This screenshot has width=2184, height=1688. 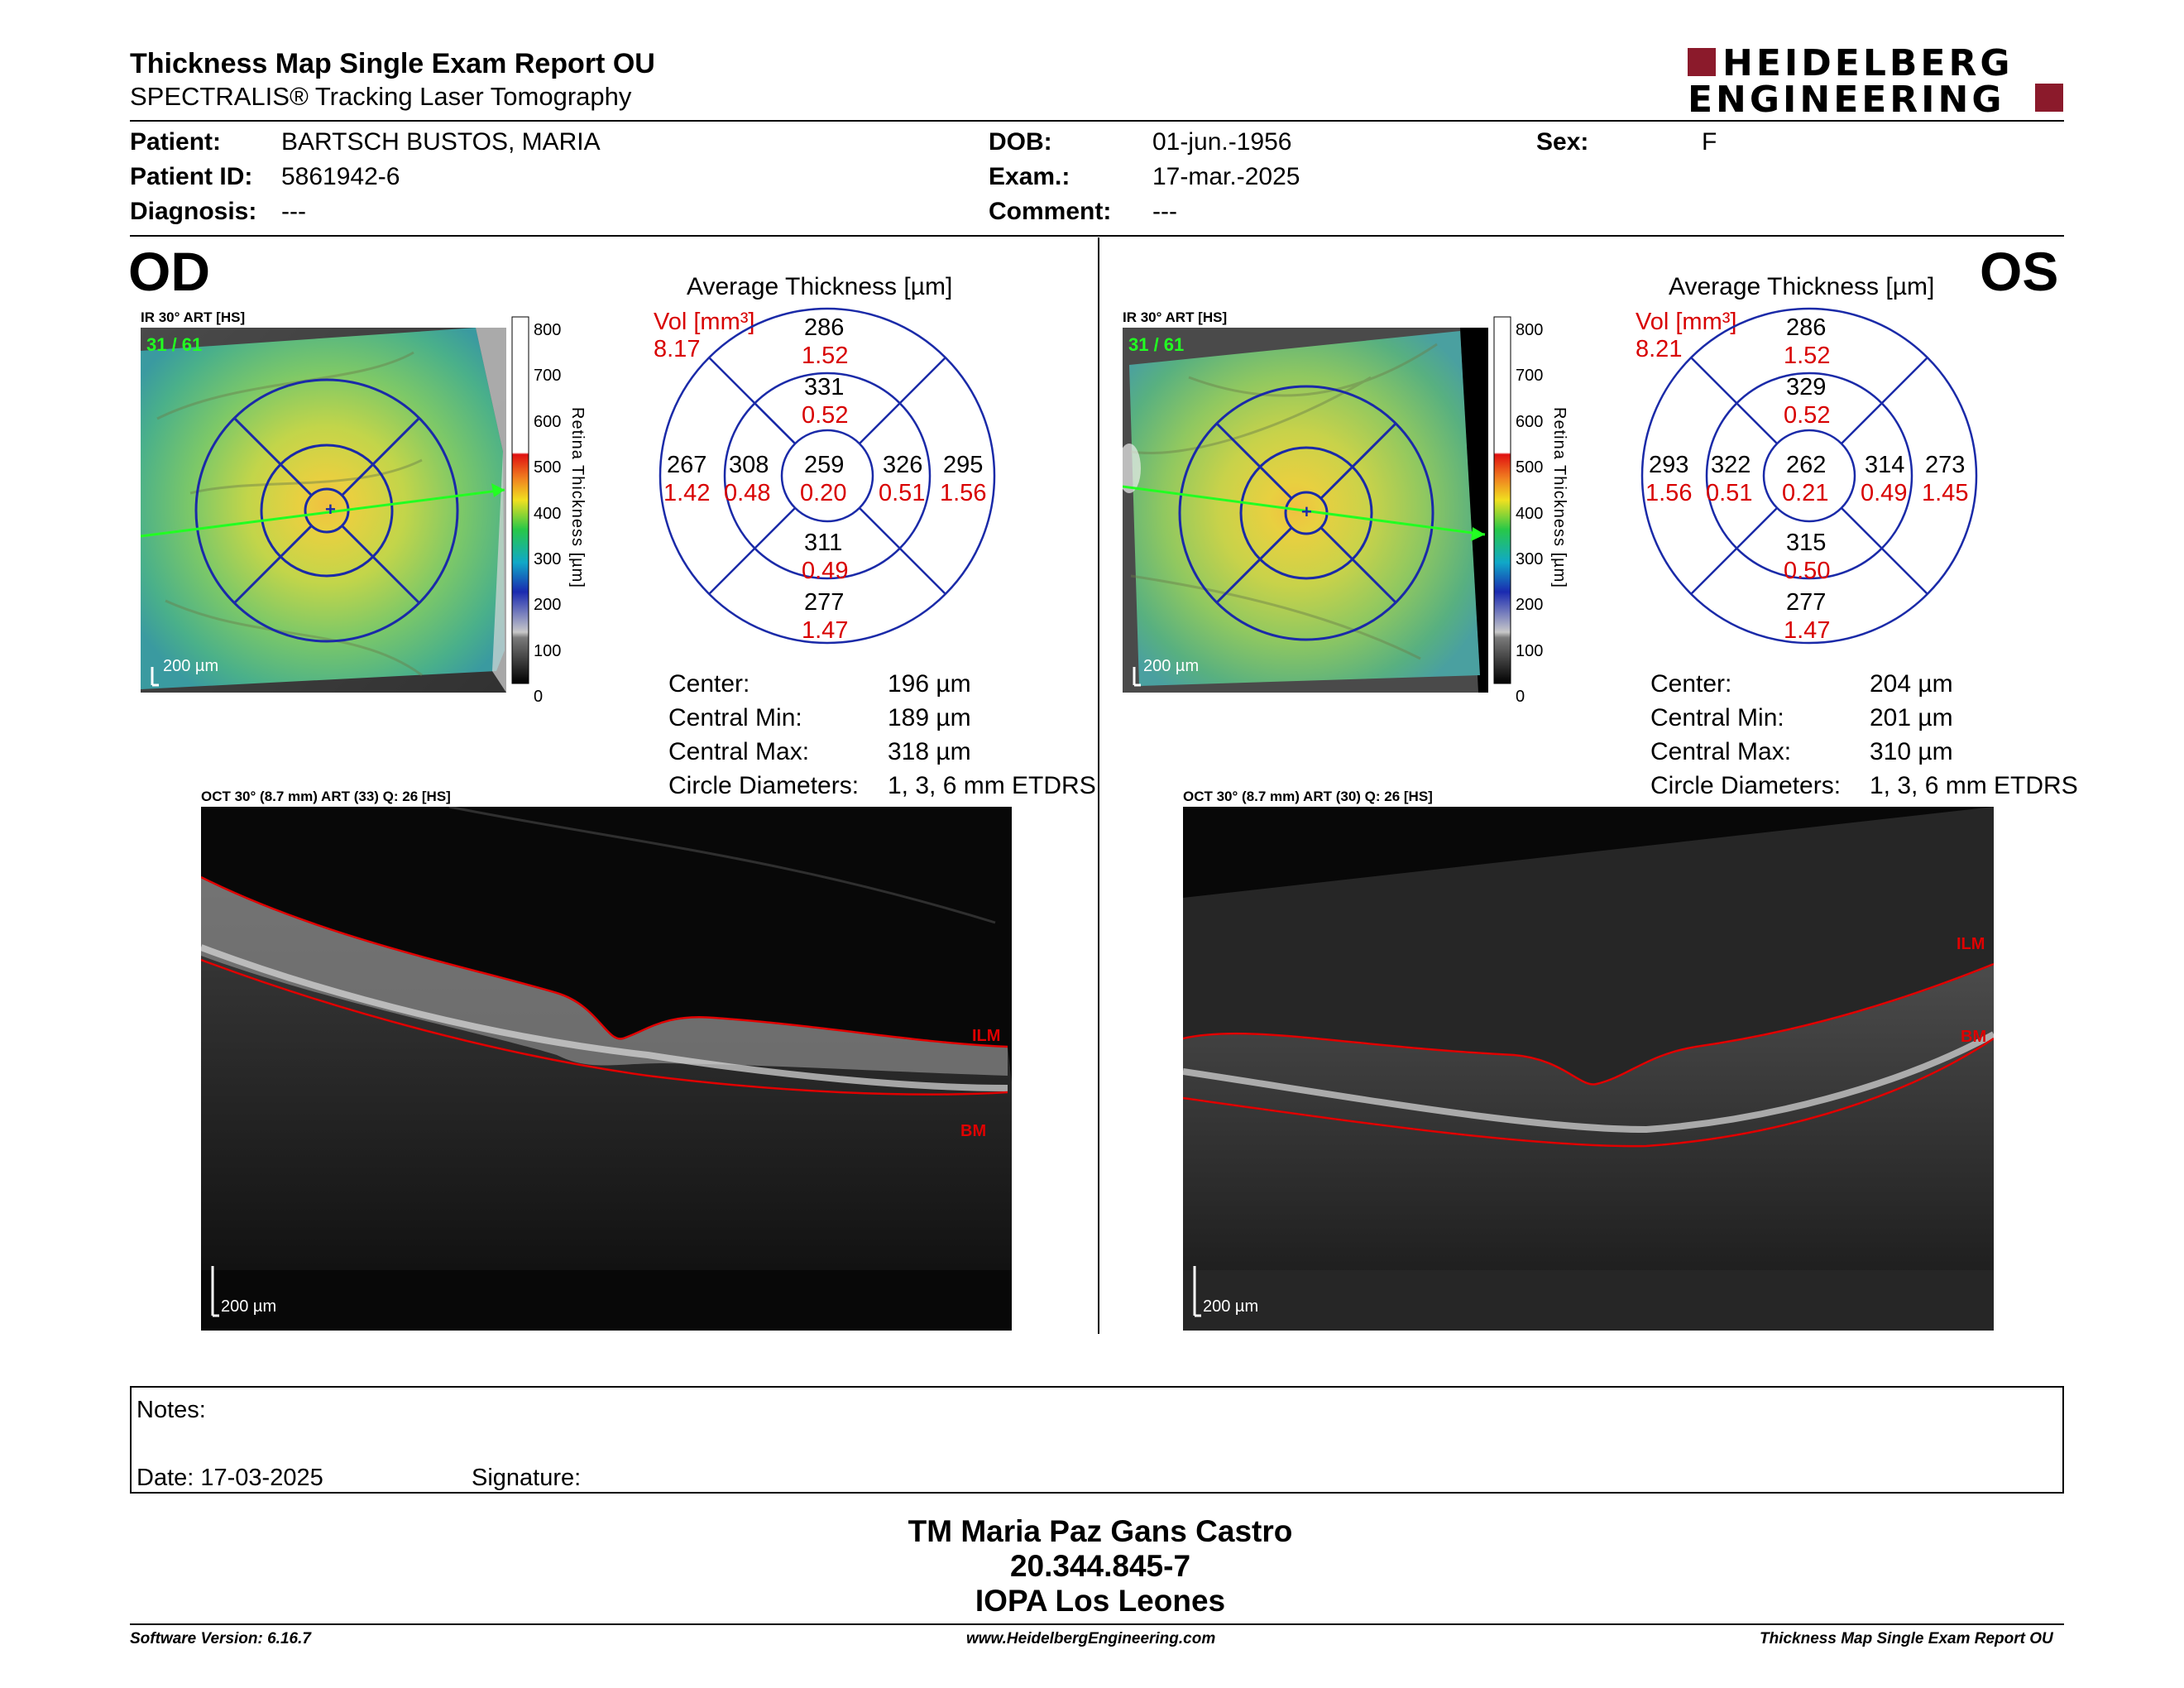 What do you see at coordinates (248, 1306) in the screenshot?
I see `od-oct-scale: 200 µm` at bounding box center [248, 1306].